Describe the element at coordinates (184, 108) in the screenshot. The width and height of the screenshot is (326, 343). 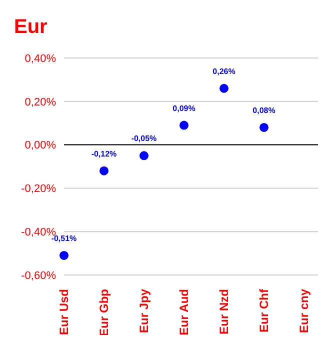
I see `data-label: 0,09%` at that location.